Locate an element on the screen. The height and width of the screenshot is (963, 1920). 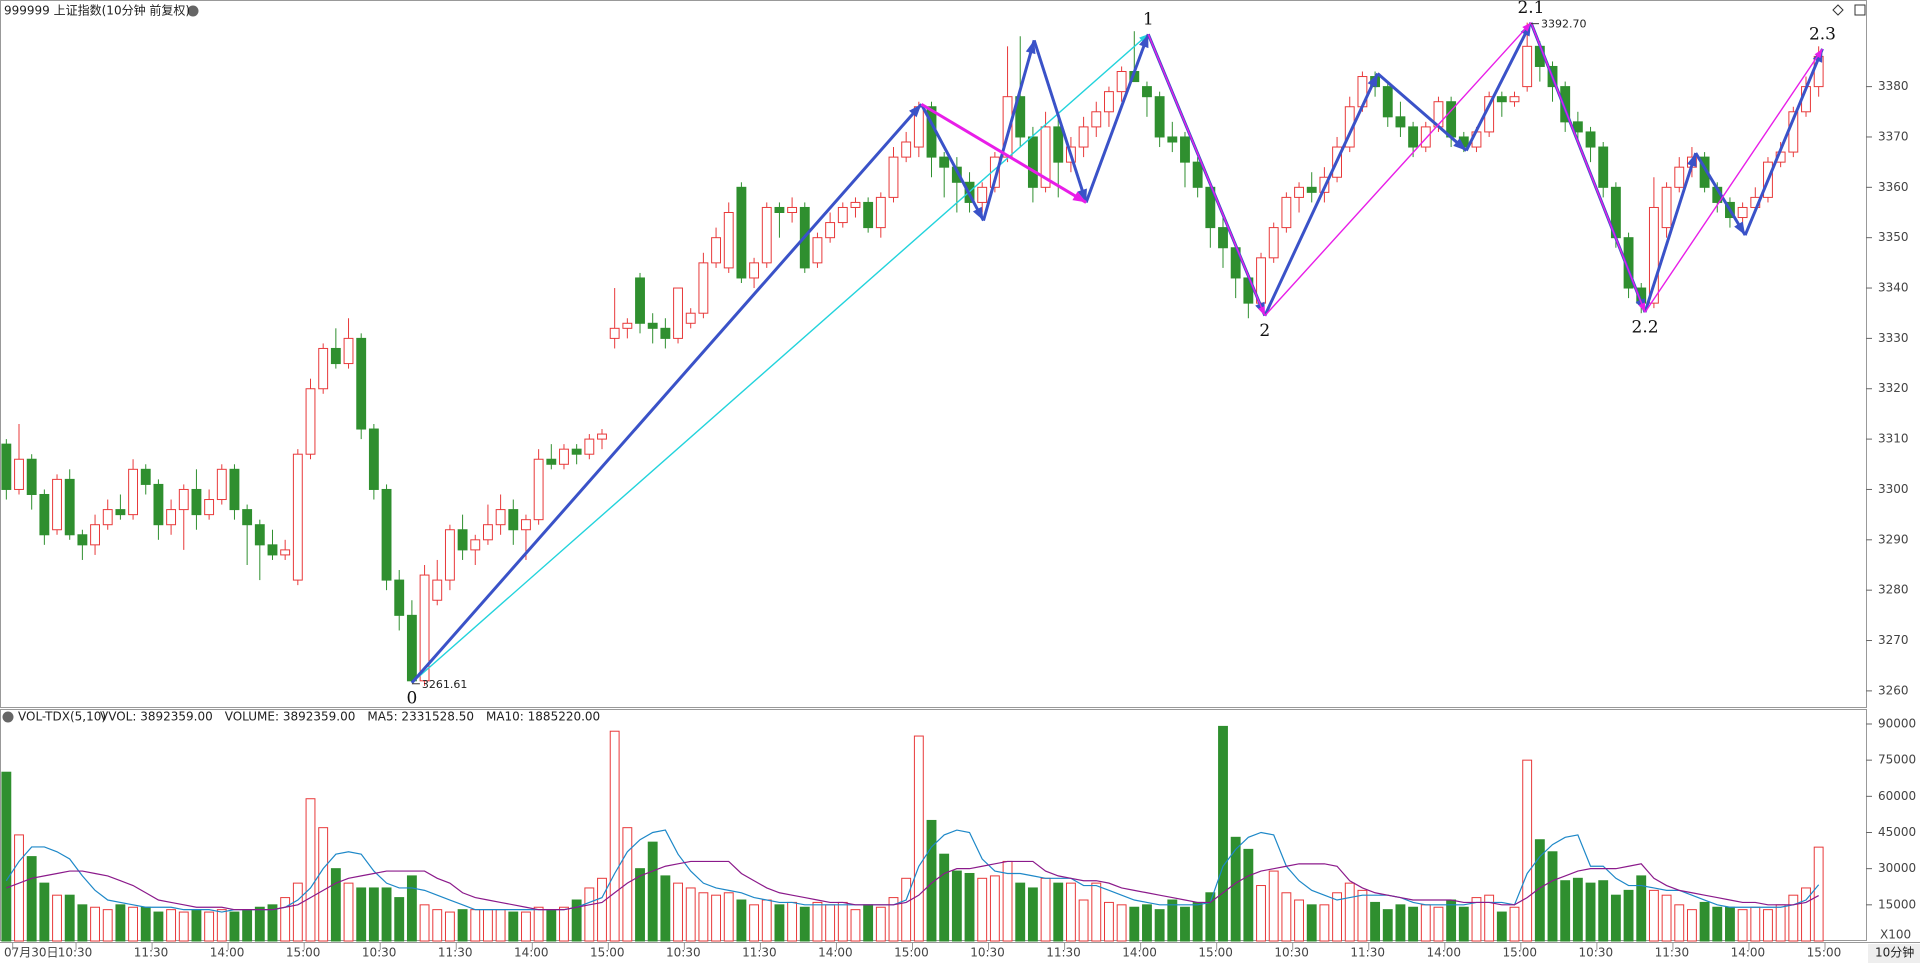
volume-tick-label: 60000 is located at coordinates (1897, 796).